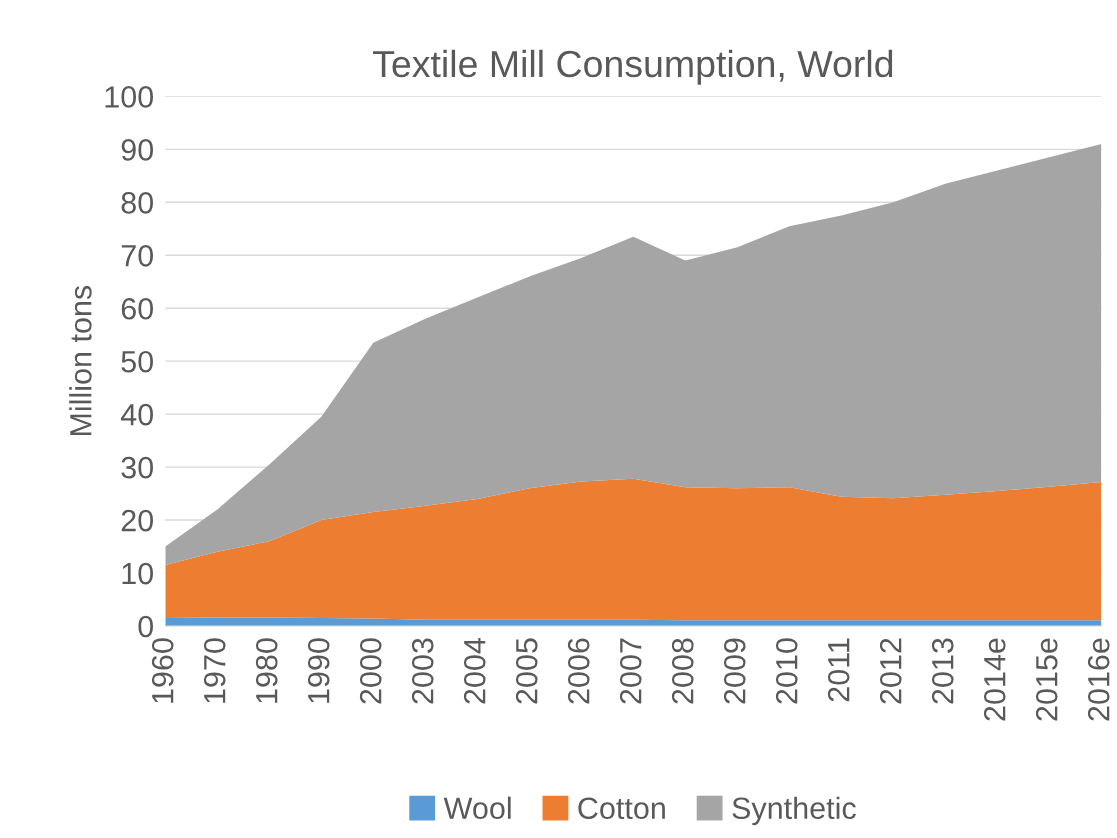  What do you see at coordinates (137, 520) in the screenshot?
I see `y-tick-label: 20` at bounding box center [137, 520].